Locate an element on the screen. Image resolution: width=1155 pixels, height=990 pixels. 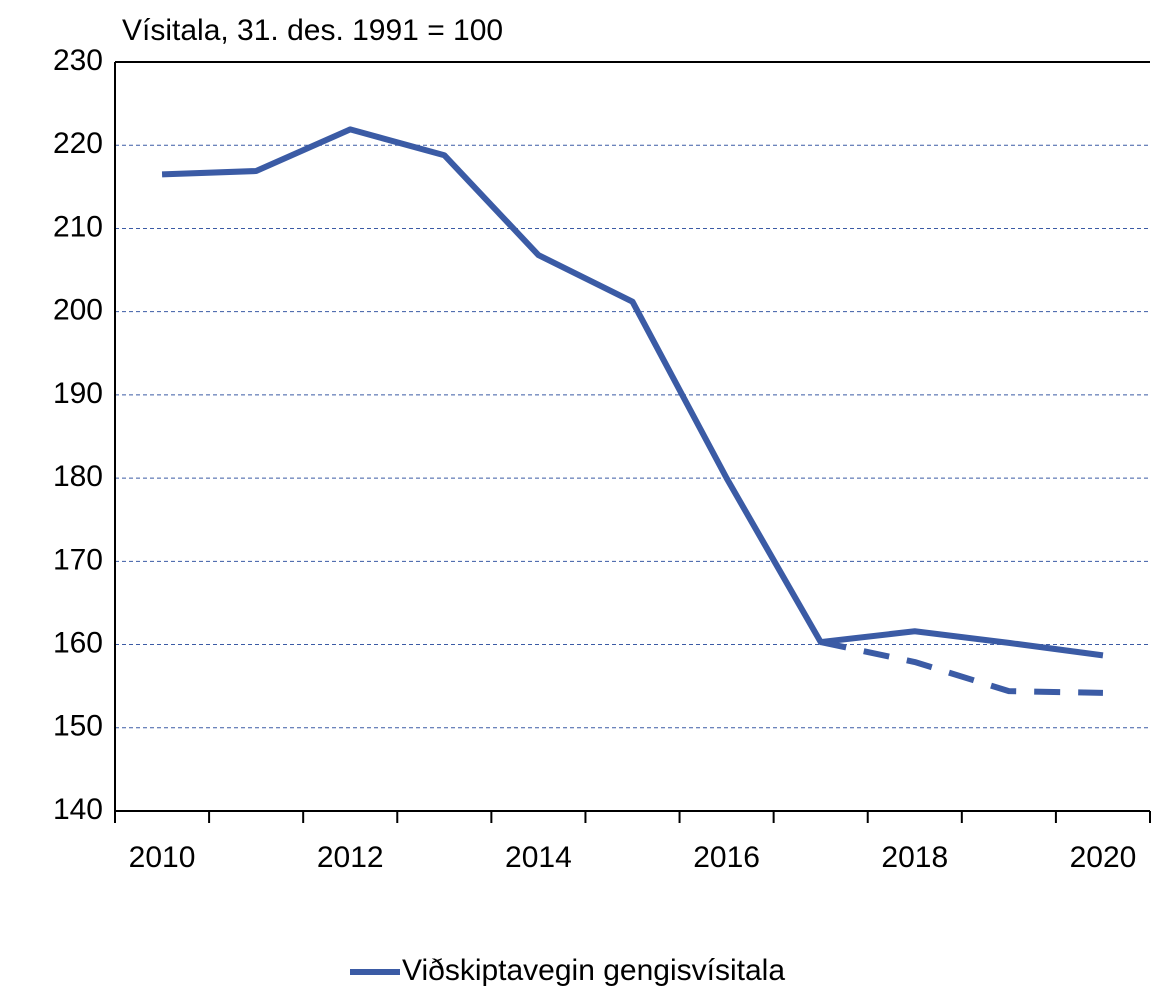
x-tick-label: 2016 is located at coordinates (726, 857).